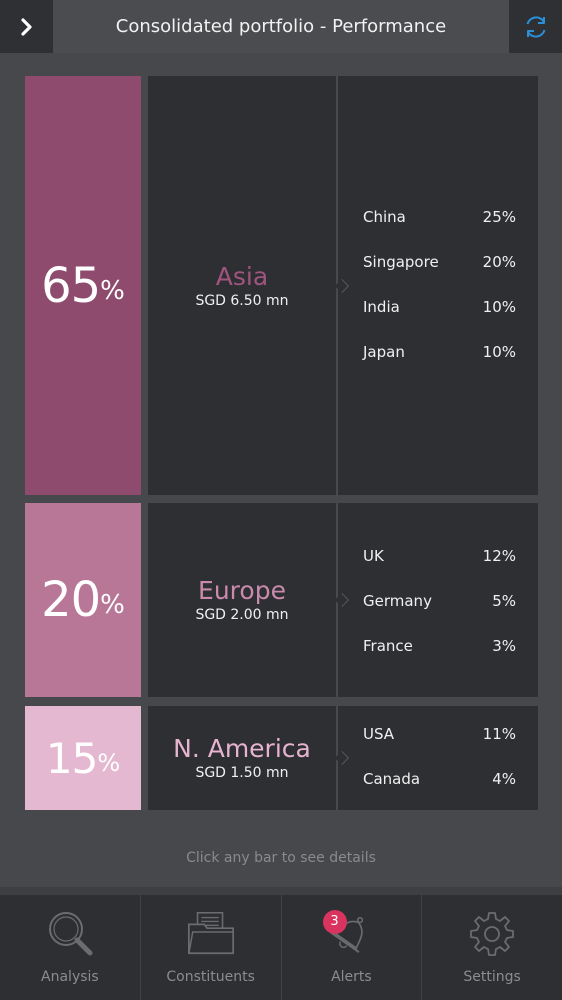  I want to click on region-summary: Asia SGD 6.50 mn, so click(242, 285).